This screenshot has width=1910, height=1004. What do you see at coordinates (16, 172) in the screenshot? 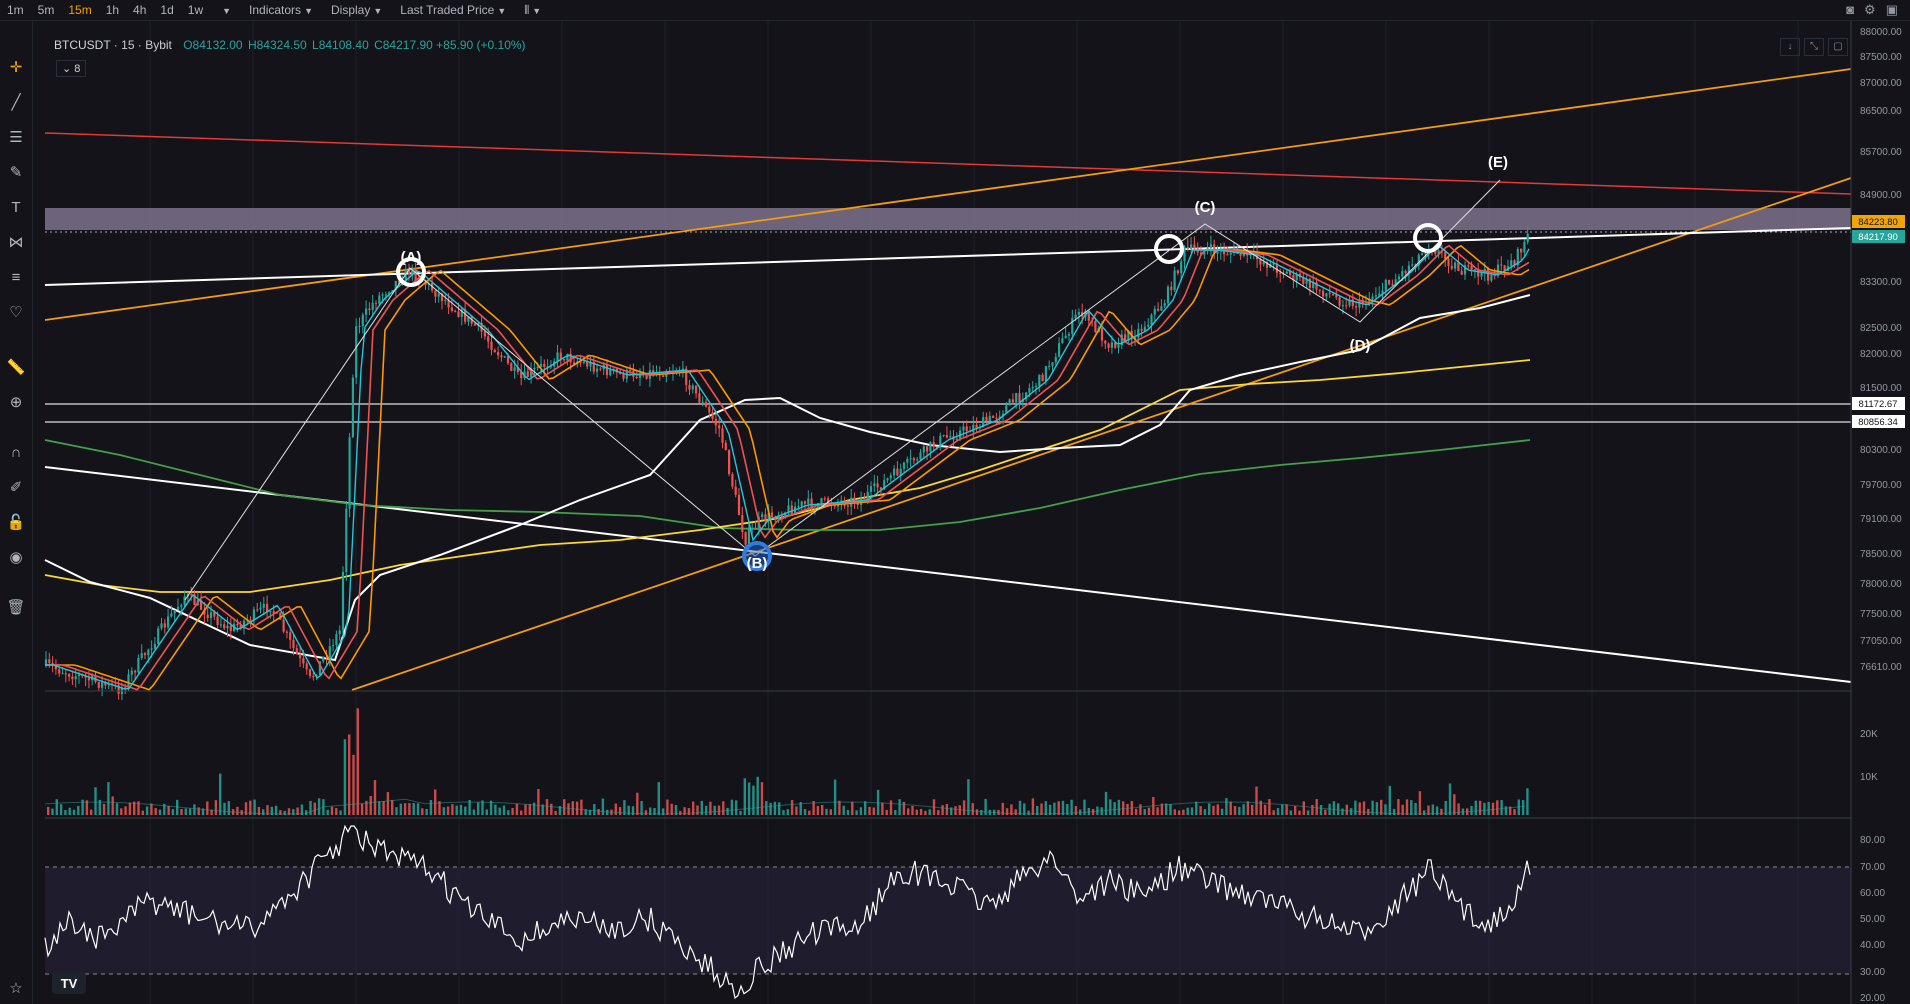
I see `brush-icon: ✎` at bounding box center [16, 172].